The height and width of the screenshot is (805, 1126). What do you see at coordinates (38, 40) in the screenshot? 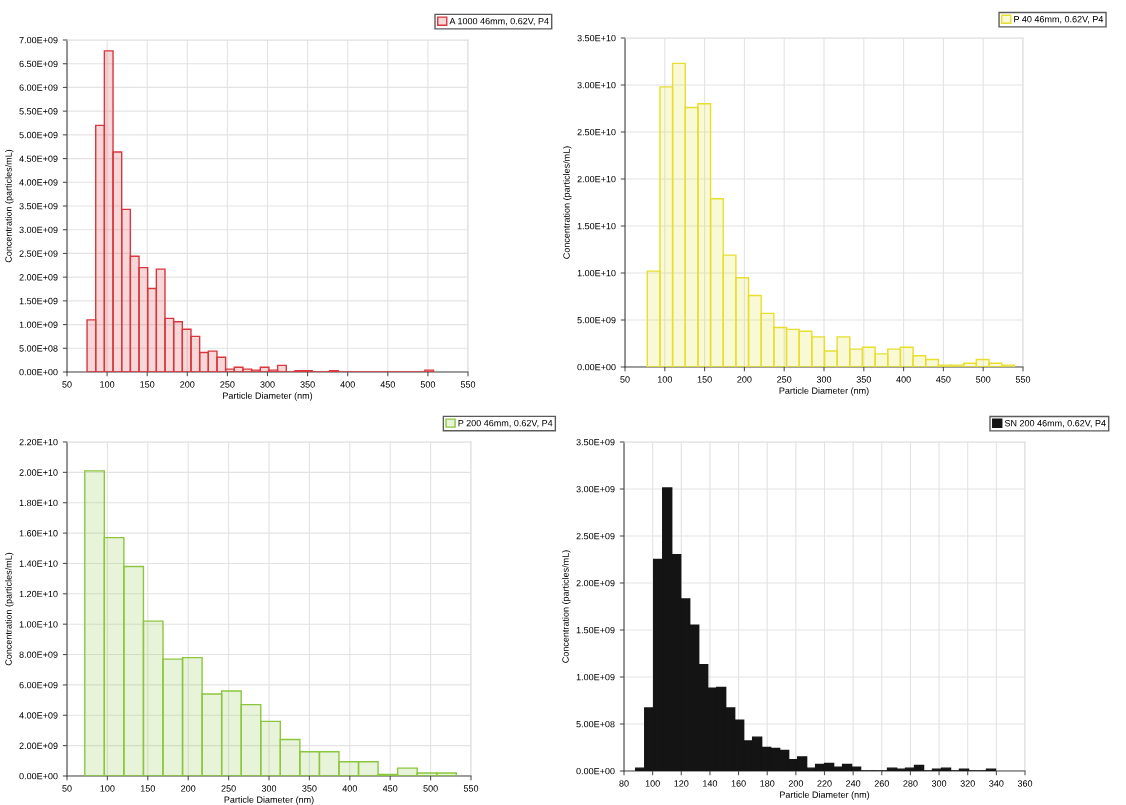
I see `y-tick-label: 7.00E+09` at bounding box center [38, 40].